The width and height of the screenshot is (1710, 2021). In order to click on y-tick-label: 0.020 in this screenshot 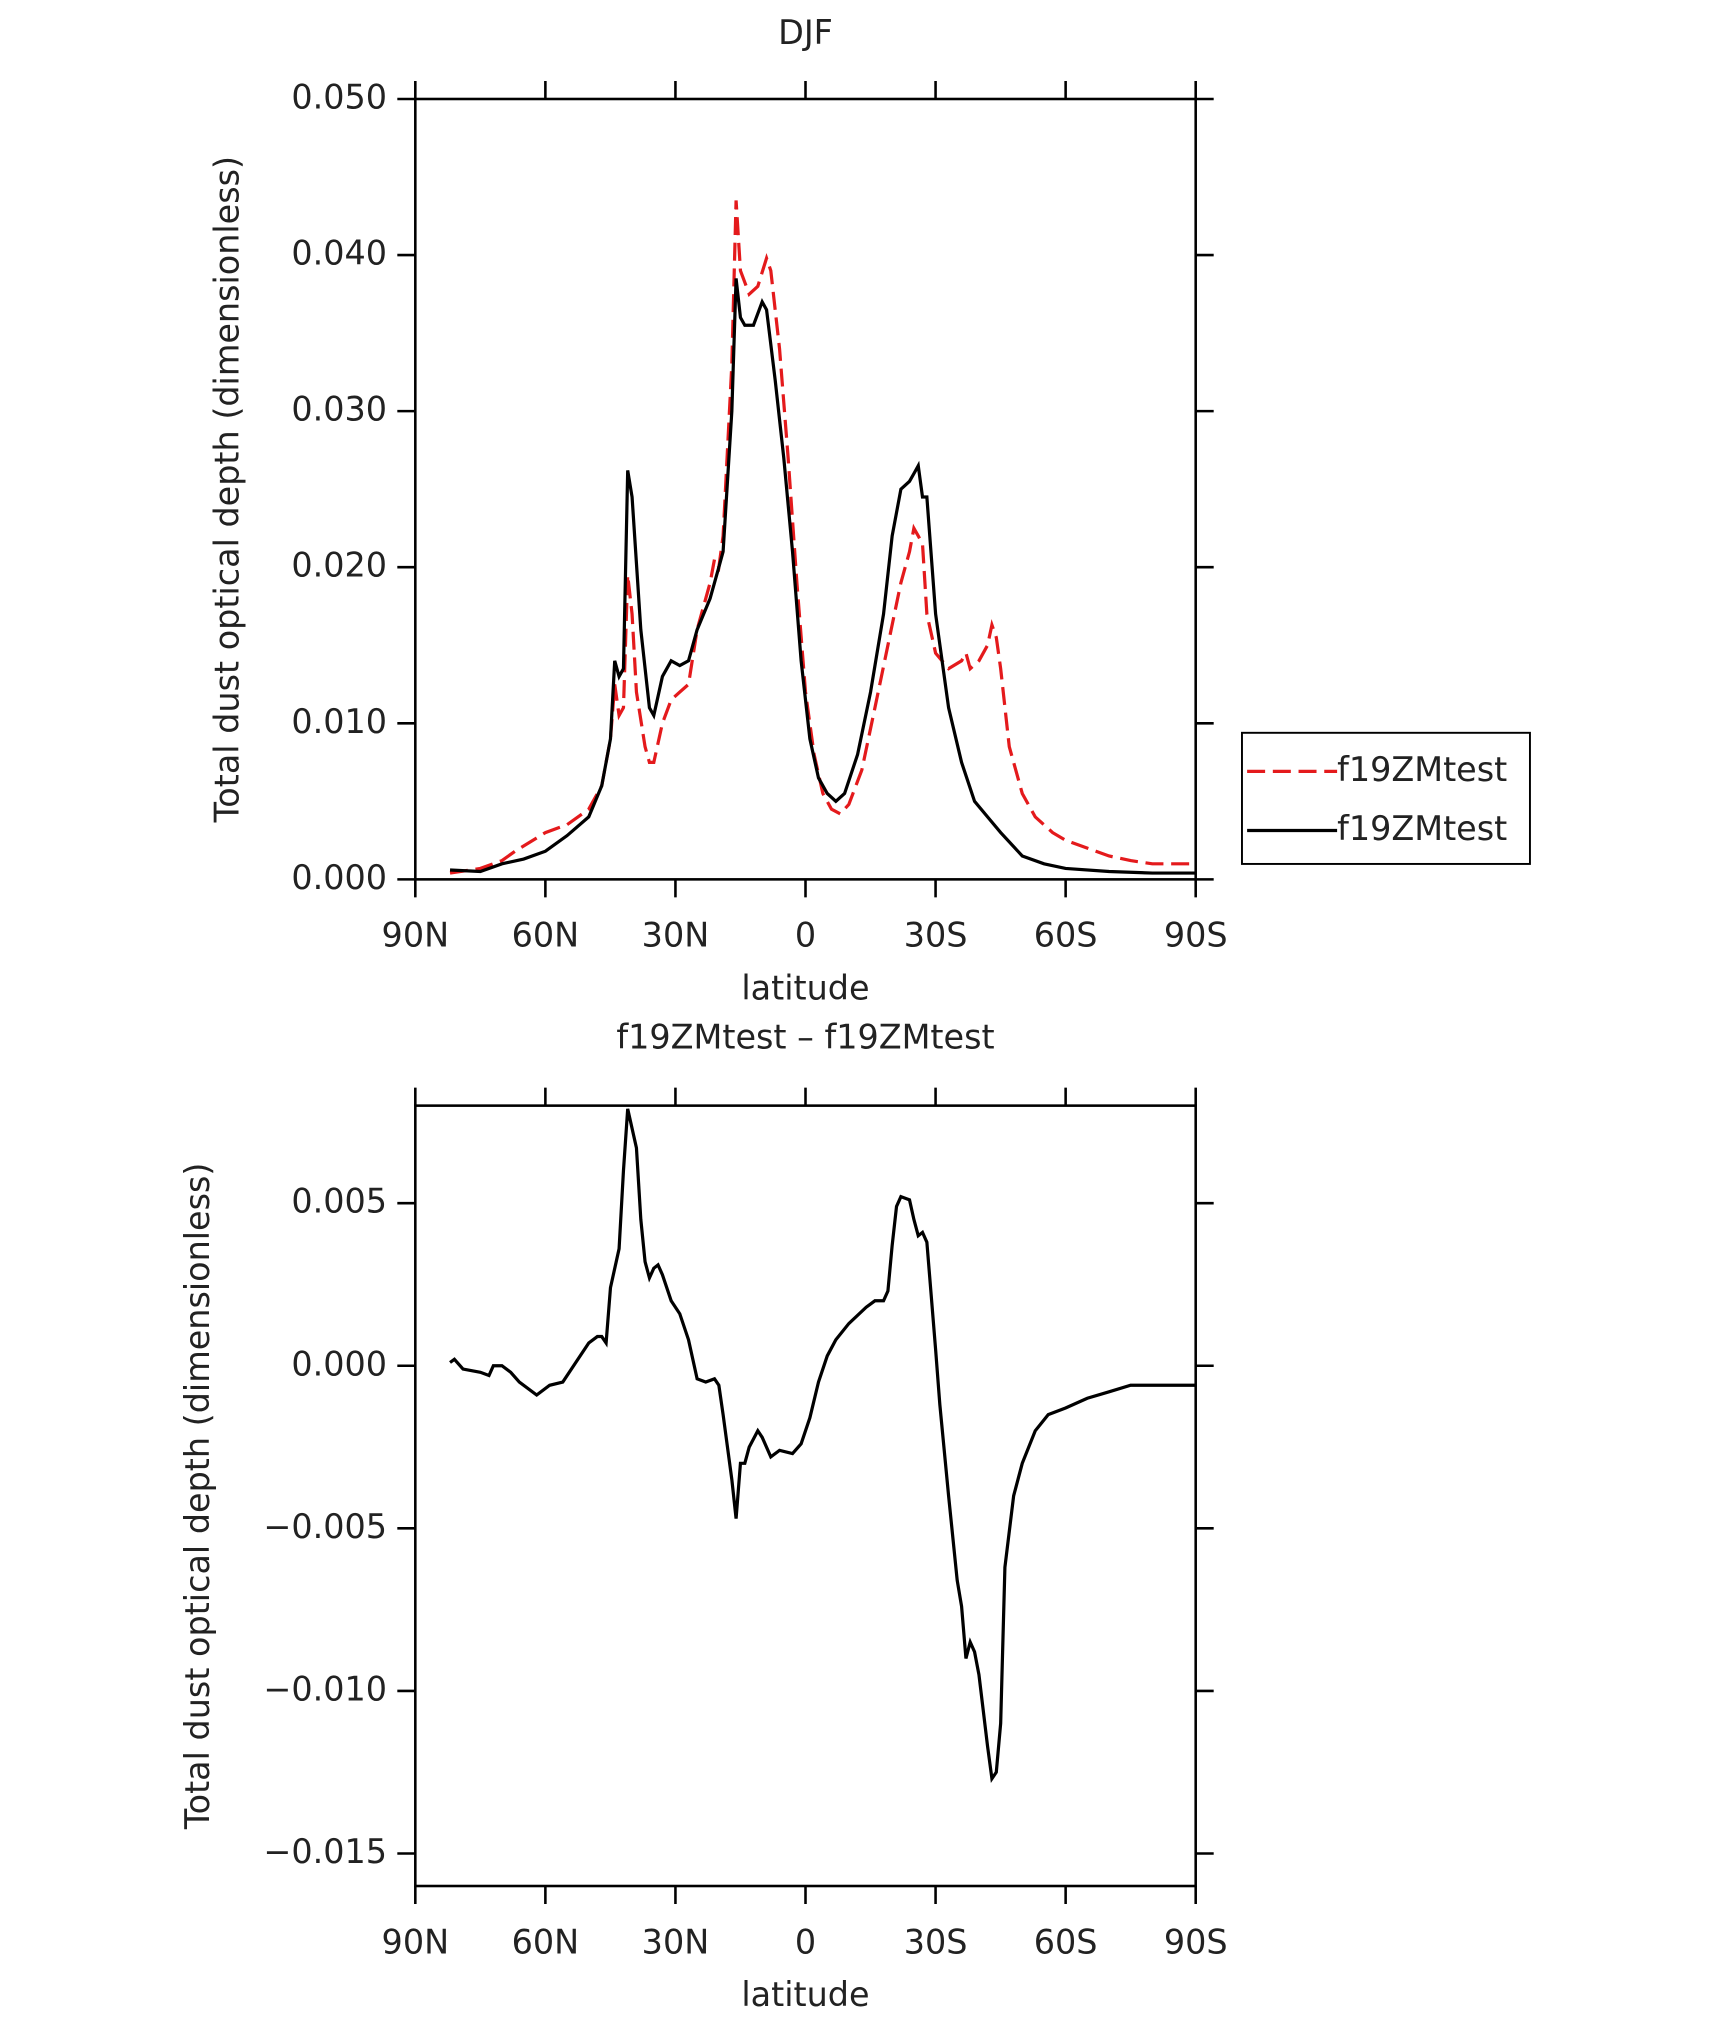, I will do `click(339, 565)`.